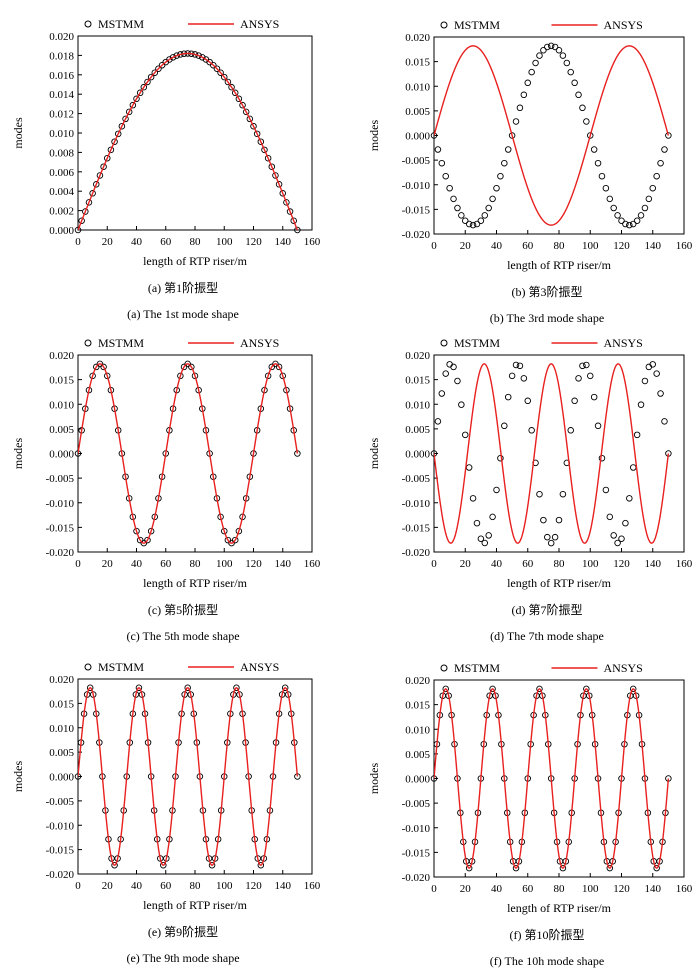 The width and height of the screenshot is (700, 977). Describe the element at coordinates (528, 246) in the screenshot. I see `x-tick-label: 60` at that location.